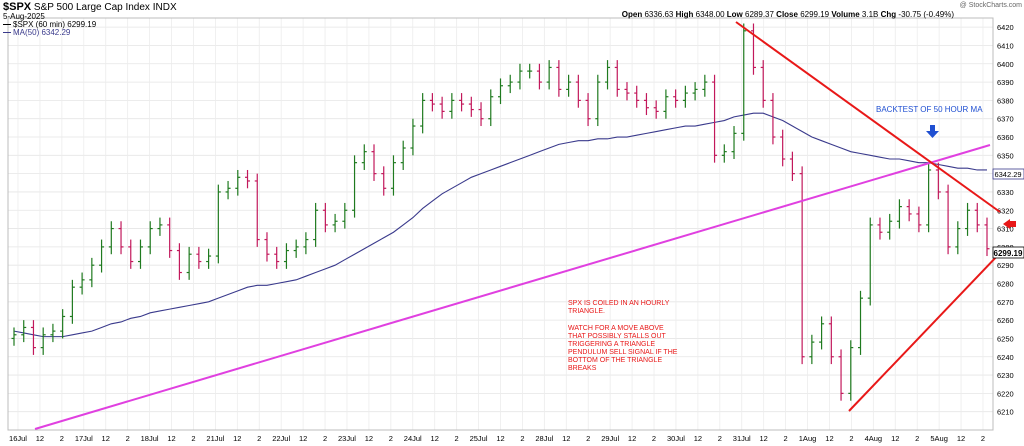 This screenshot has height=446, width=1024. Describe the element at coordinates (1005, 210) in the screenshot. I see `y-tick-label: 6320` at that location.